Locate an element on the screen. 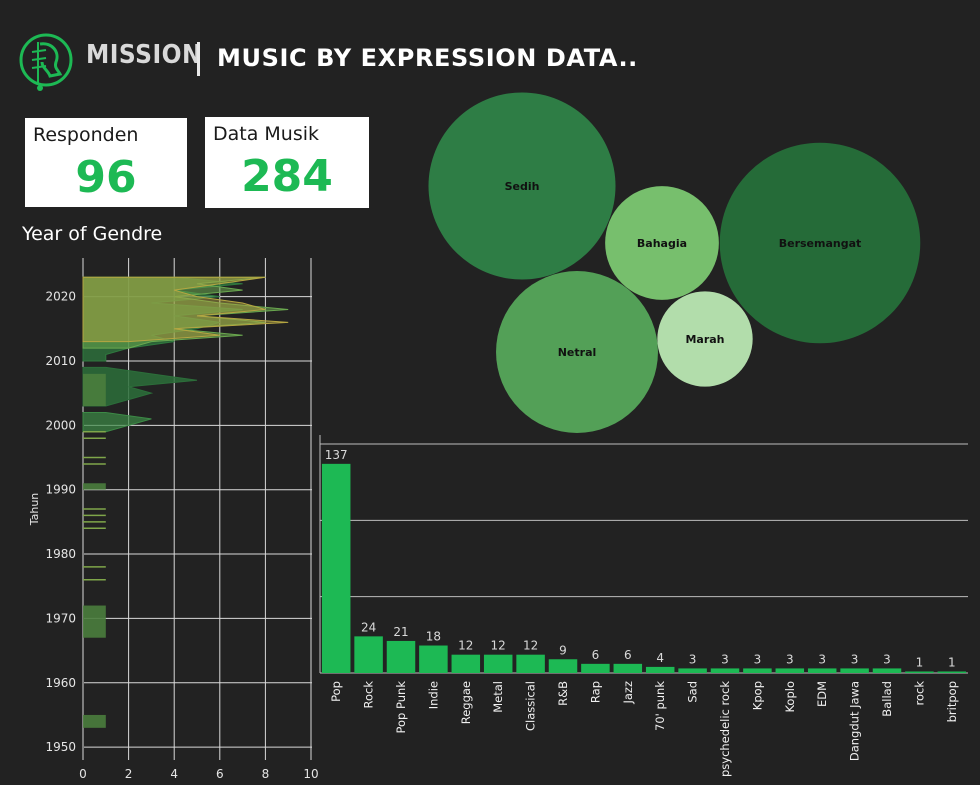 This screenshot has width=980, height=785. bar-value-label: 21 is located at coordinates (400, 632).